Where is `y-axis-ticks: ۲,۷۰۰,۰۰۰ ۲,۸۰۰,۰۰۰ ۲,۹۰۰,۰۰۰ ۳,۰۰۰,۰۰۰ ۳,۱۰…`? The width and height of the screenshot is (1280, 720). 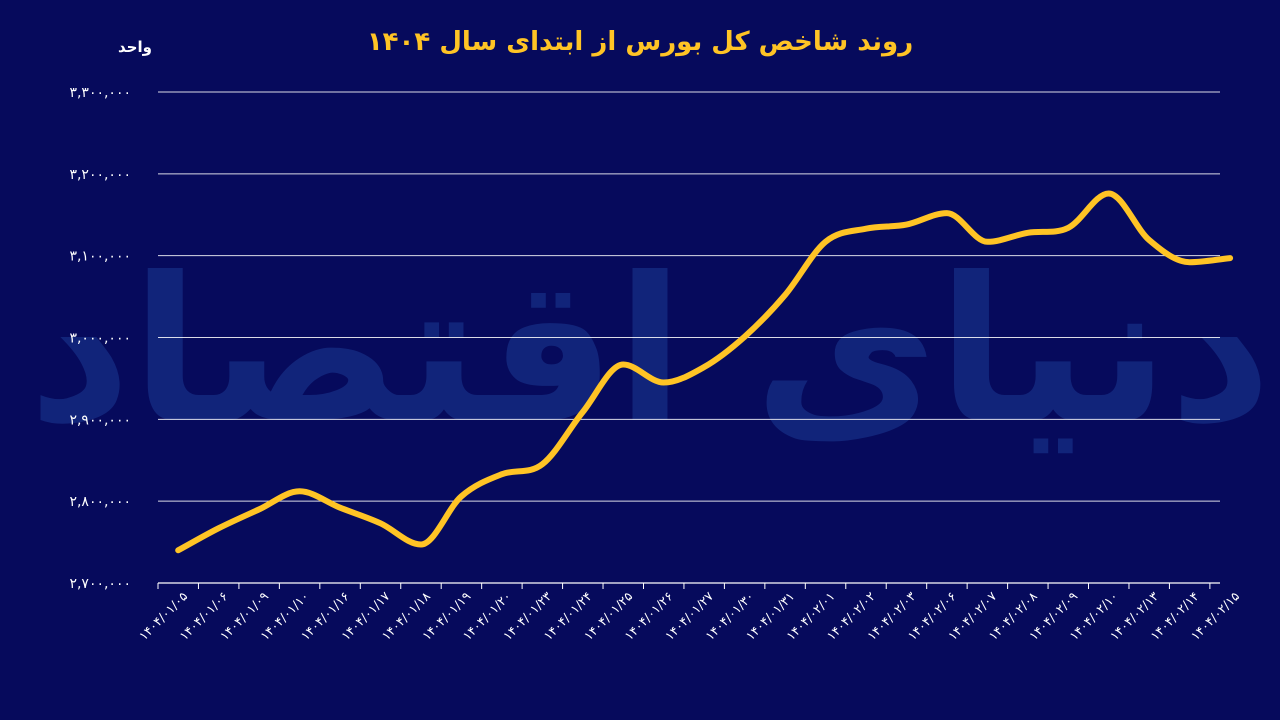 y-axis-ticks: ۲,۷۰۰,۰۰۰ ۲,۸۰۰,۰۰۰ ۲,۹۰۰,۰۰۰ ۳,۰۰۰,۰۰۰ ۳,۱۰… is located at coordinates (100, 338).